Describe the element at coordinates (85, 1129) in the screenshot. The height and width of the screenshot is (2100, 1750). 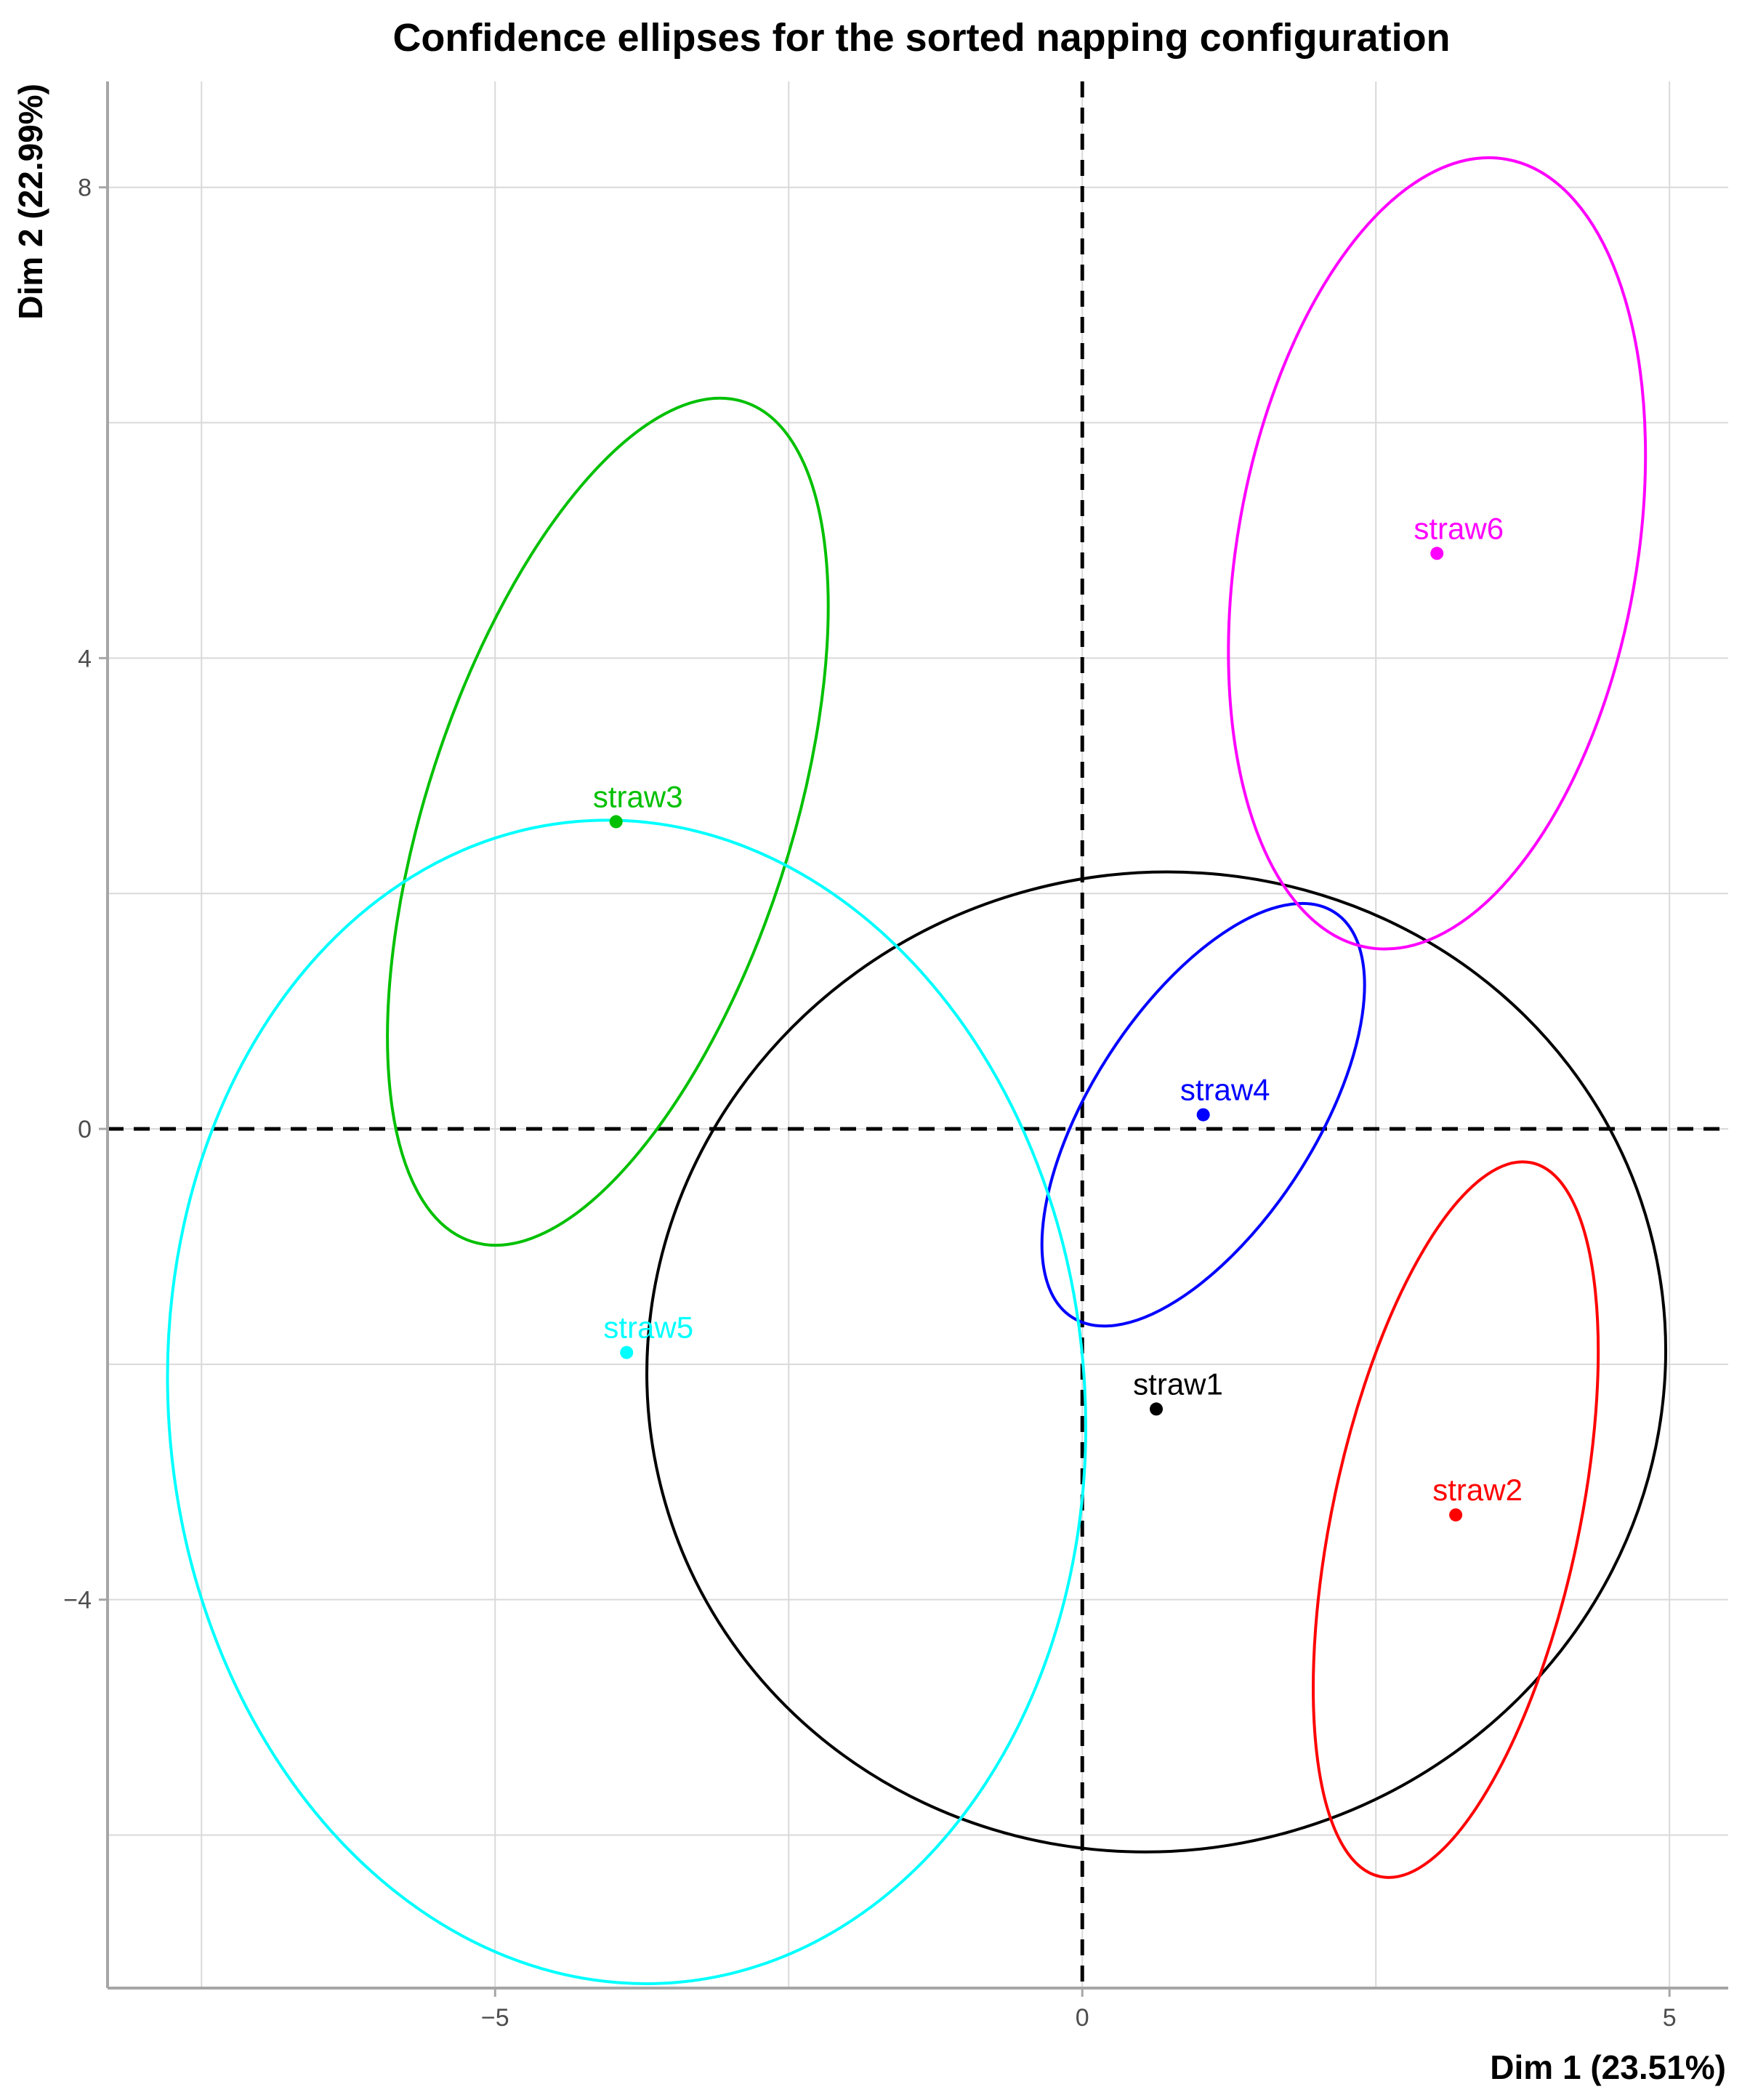
I see `y-tick-label: 0` at that location.